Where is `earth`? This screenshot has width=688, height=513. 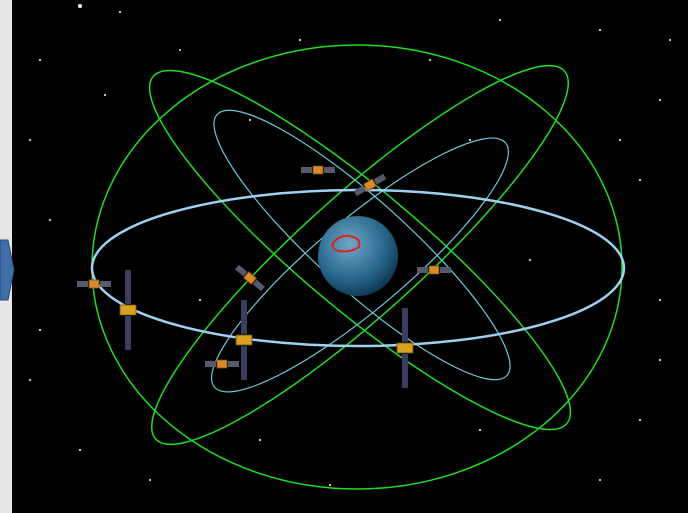
earth is located at coordinates (358, 256).